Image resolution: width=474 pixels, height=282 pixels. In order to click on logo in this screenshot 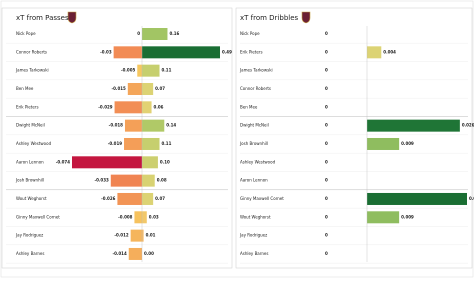, I will do `click(189, 17)`.